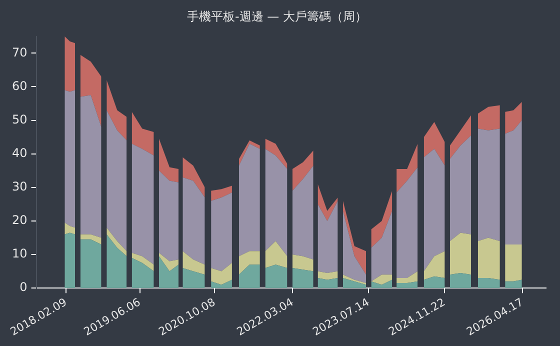  What do you see at coordinates (20, 153) in the screenshot?
I see `y-tick-label: 40` at bounding box center [20, 153].